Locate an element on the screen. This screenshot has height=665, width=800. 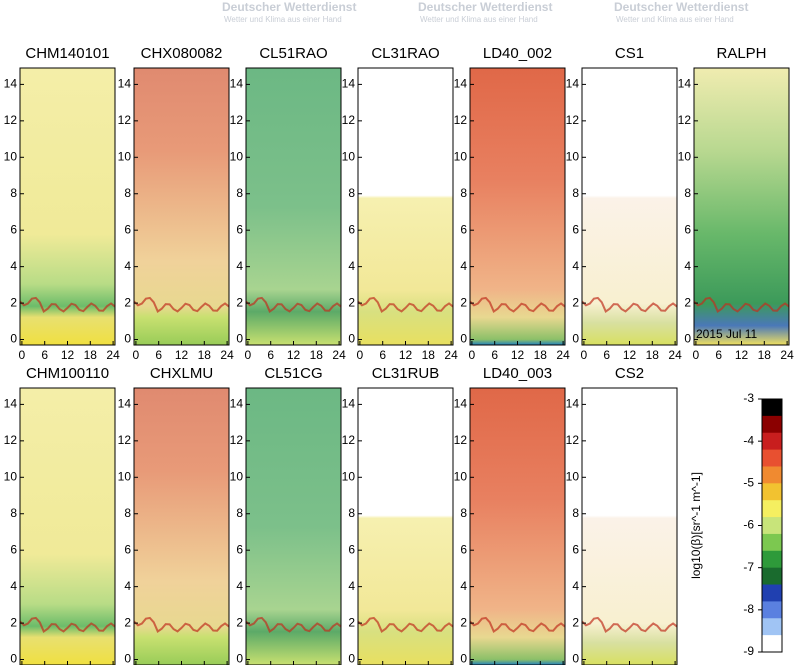
panel-title: CHM140101 is located at coordinates (67, 53).